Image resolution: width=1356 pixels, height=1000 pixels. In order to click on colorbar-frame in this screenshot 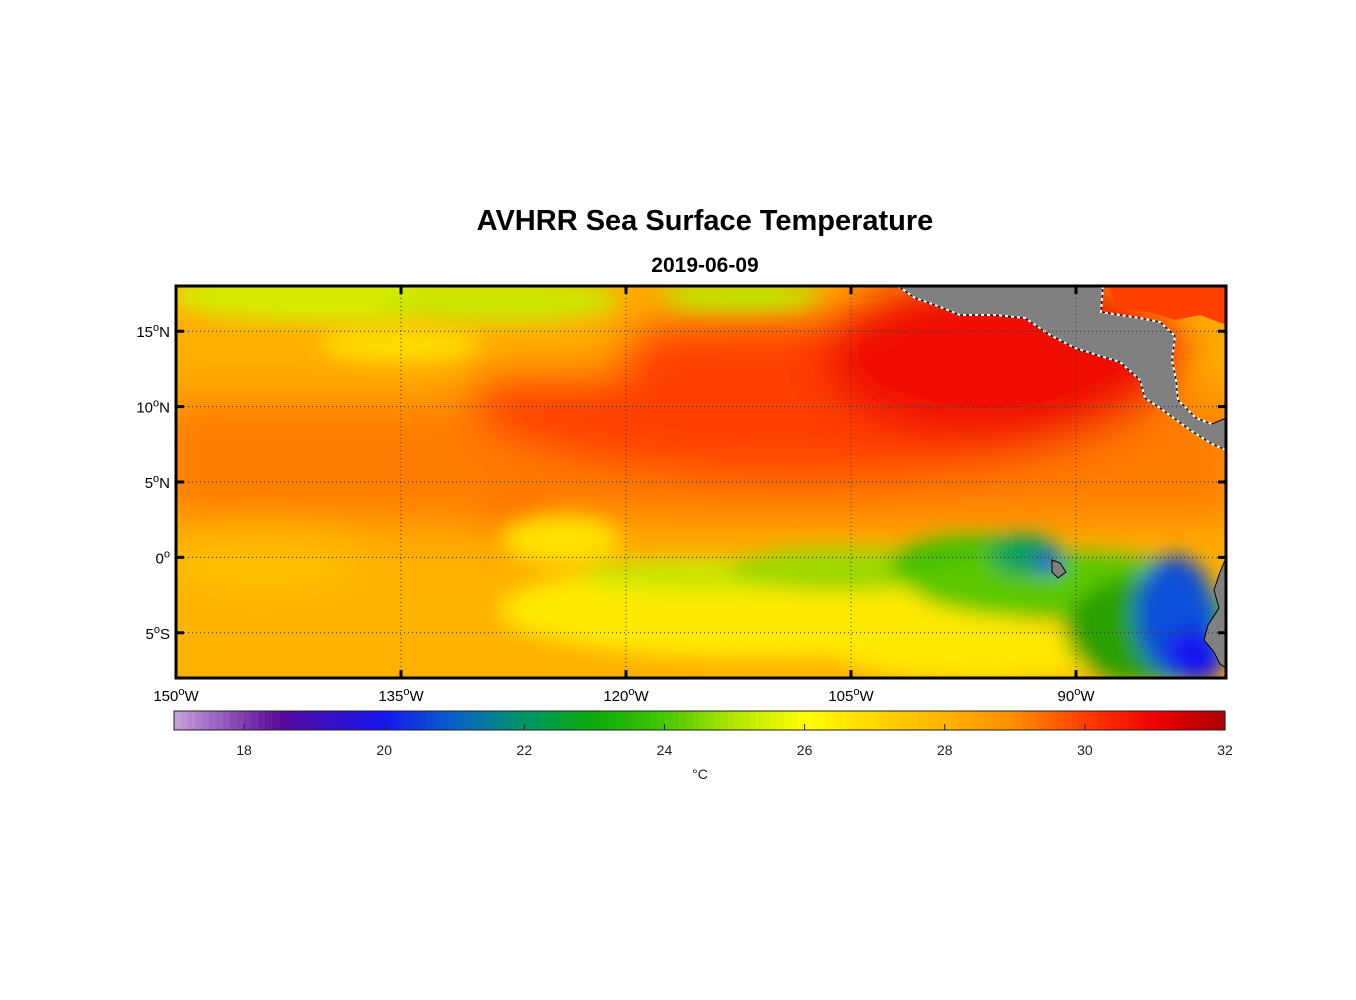, I will do `click(699, 720)`.